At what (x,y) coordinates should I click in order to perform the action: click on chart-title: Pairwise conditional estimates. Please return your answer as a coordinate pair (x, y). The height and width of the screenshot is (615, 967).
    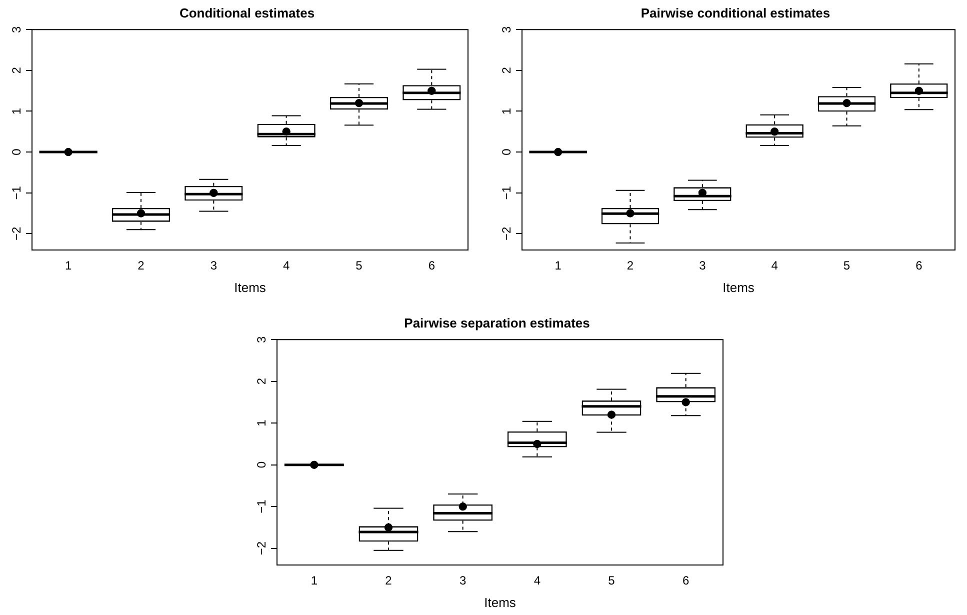
    Looking at the image, I should click on (735, 12).